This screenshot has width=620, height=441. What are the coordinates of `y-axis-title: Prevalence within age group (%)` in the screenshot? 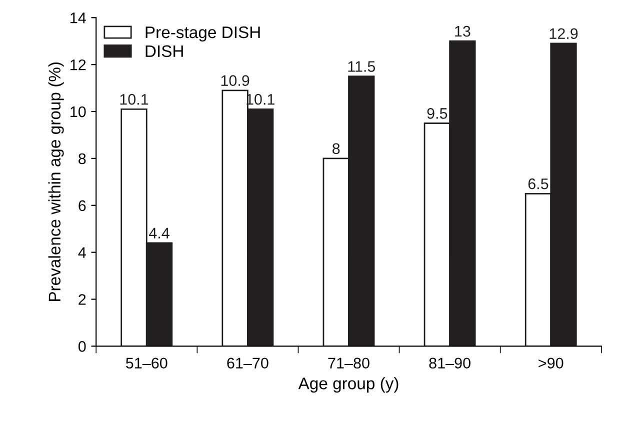 It's located at (56, 181).